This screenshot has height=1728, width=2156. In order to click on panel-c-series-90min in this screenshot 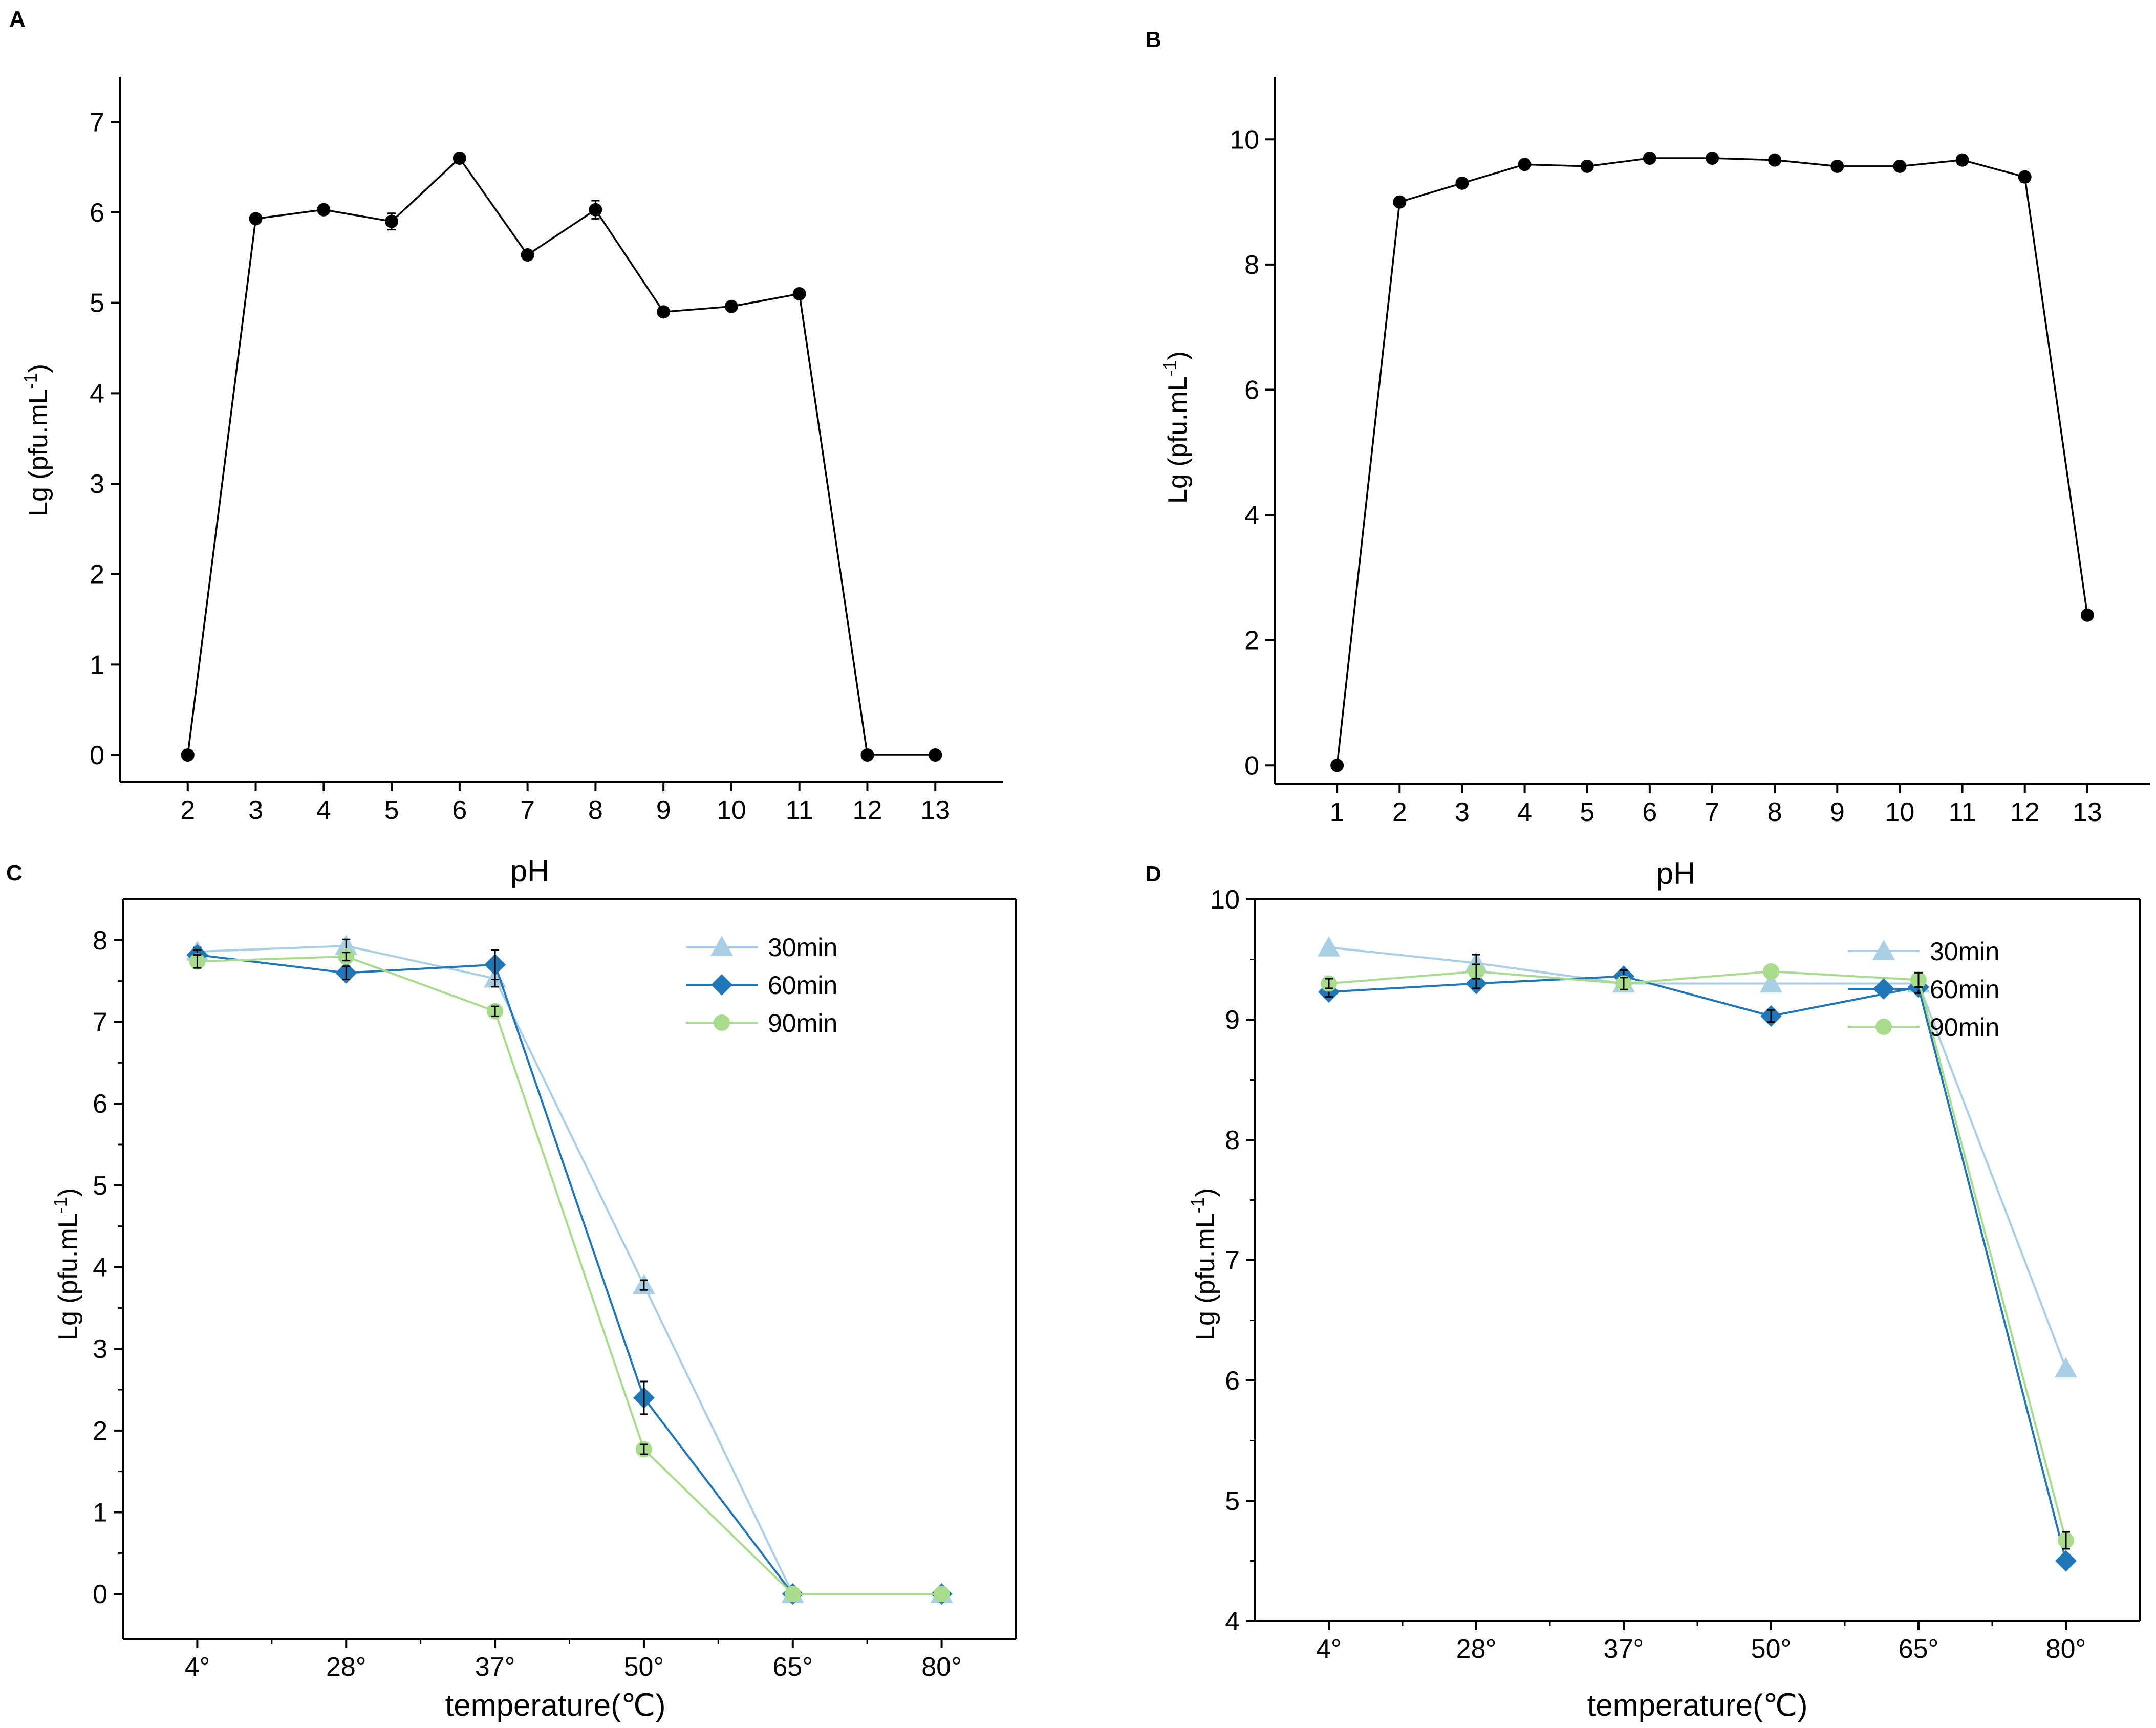, I will do `click(569, 1275)`.